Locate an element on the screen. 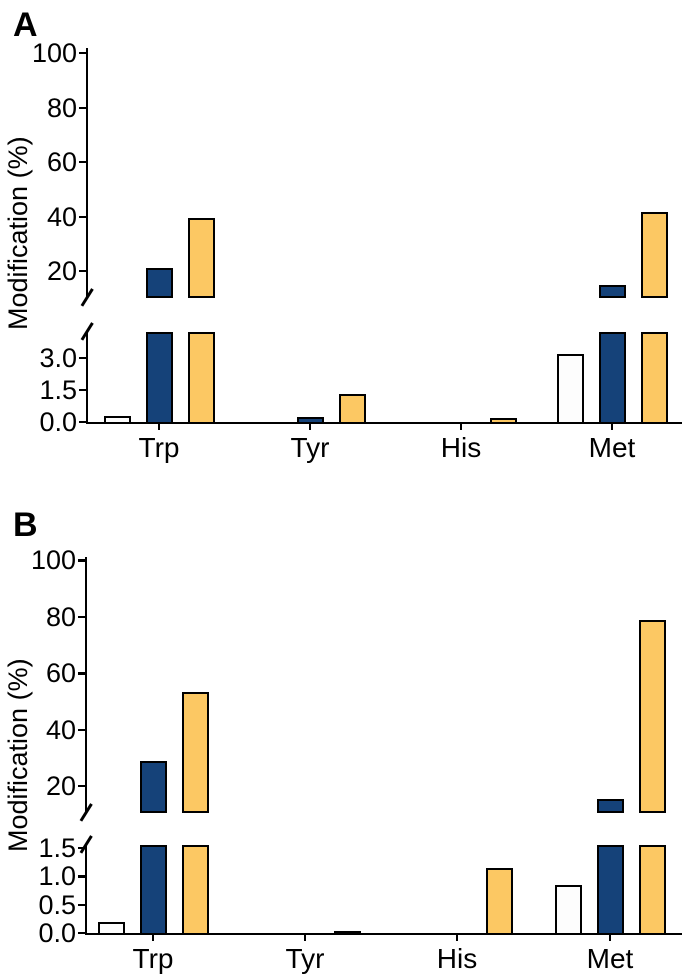 This screenshot has width=685, height=978. panel-a-letter: A is located at coordinates (25, 25).